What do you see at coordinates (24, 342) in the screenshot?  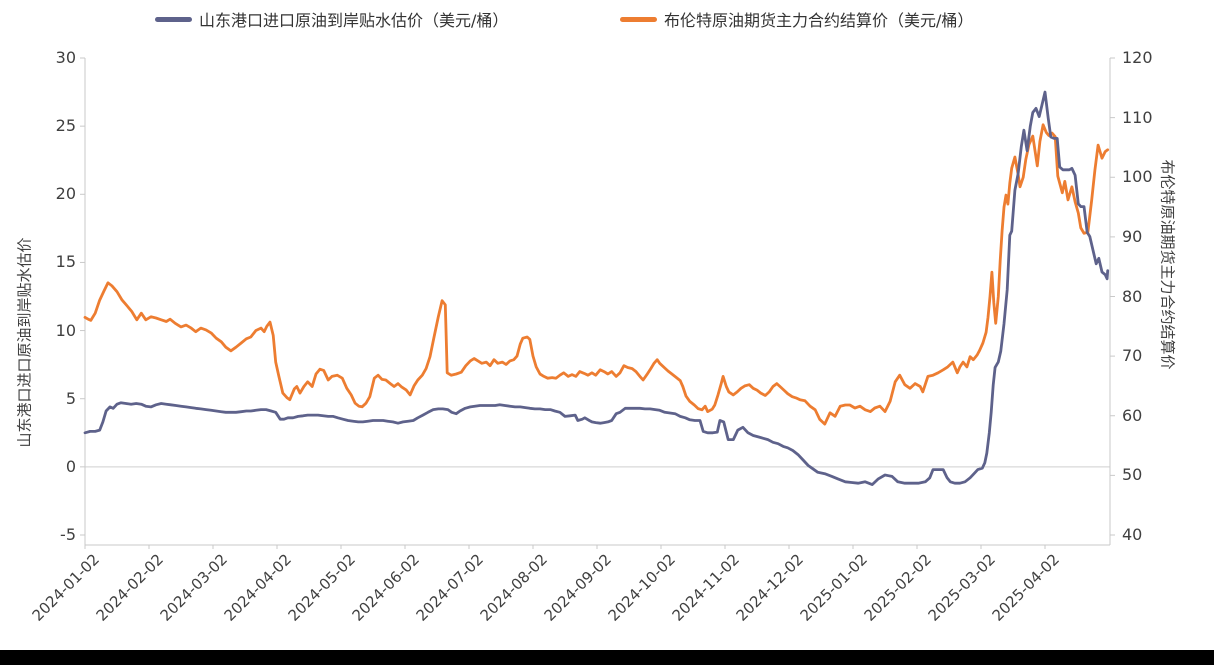 I see `left-axis-title: 山东港口进口原油到岸贴水估价` at bounding box center [24, 342].